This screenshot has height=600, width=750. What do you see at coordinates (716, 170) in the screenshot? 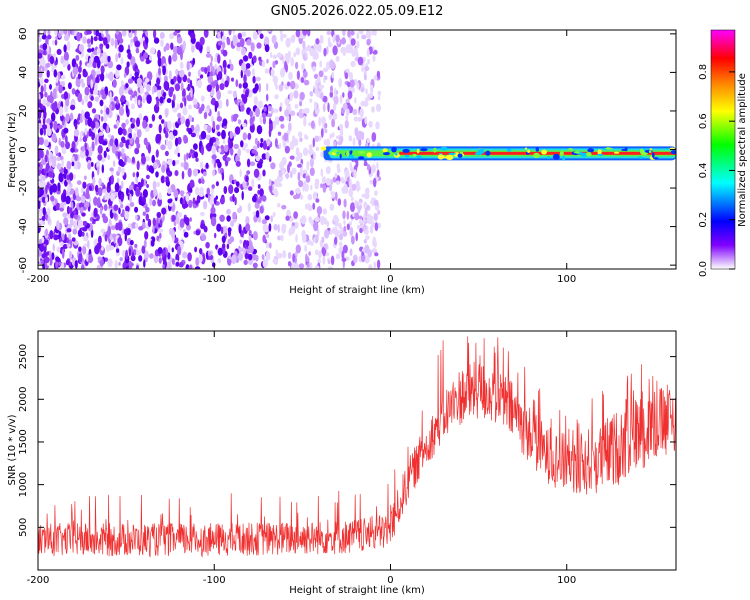
I see `colorbar-ticks: 0.0 0.2 0.4 0.6 0.8` at bounding box center [716, 170].